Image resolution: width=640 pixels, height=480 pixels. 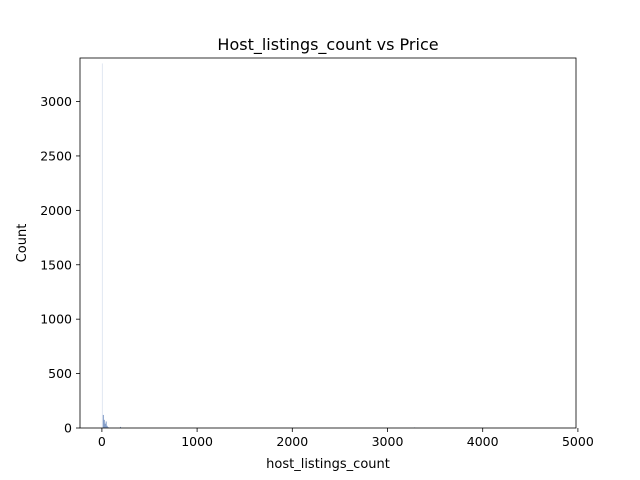 I want to click on x-tick-label: 2000, so click(x=292, y=441).